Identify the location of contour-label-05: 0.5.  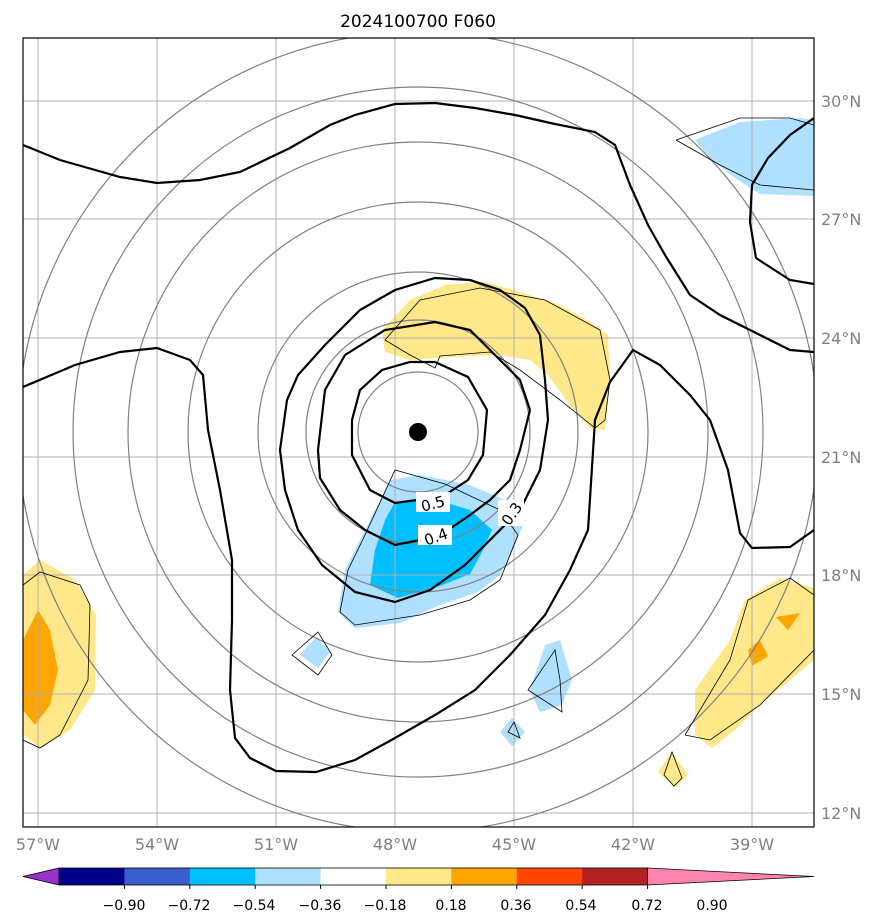
(433, 504).